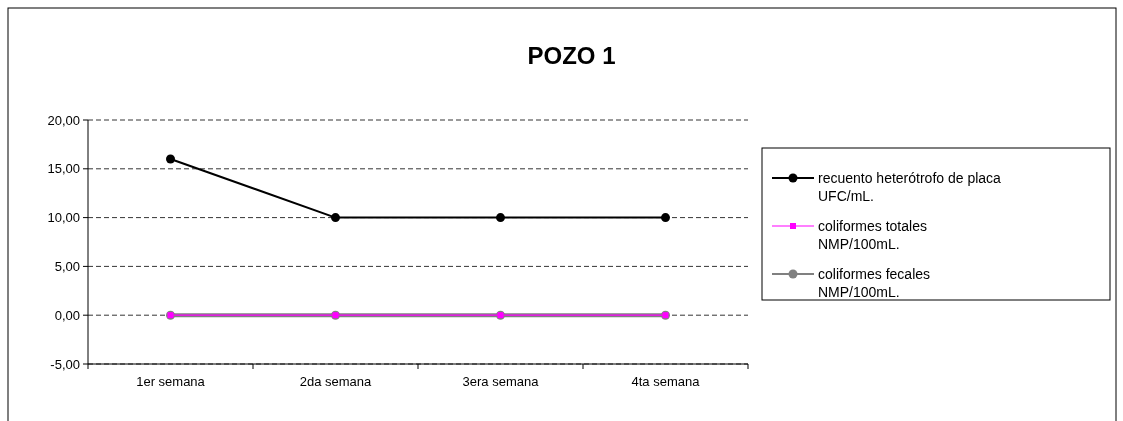 The image size is (1123, 421). What do you see at coordinates (67, 266) in the screenshot?
I see `y-tick-label: 5,00` at bounding box center [67, 266].